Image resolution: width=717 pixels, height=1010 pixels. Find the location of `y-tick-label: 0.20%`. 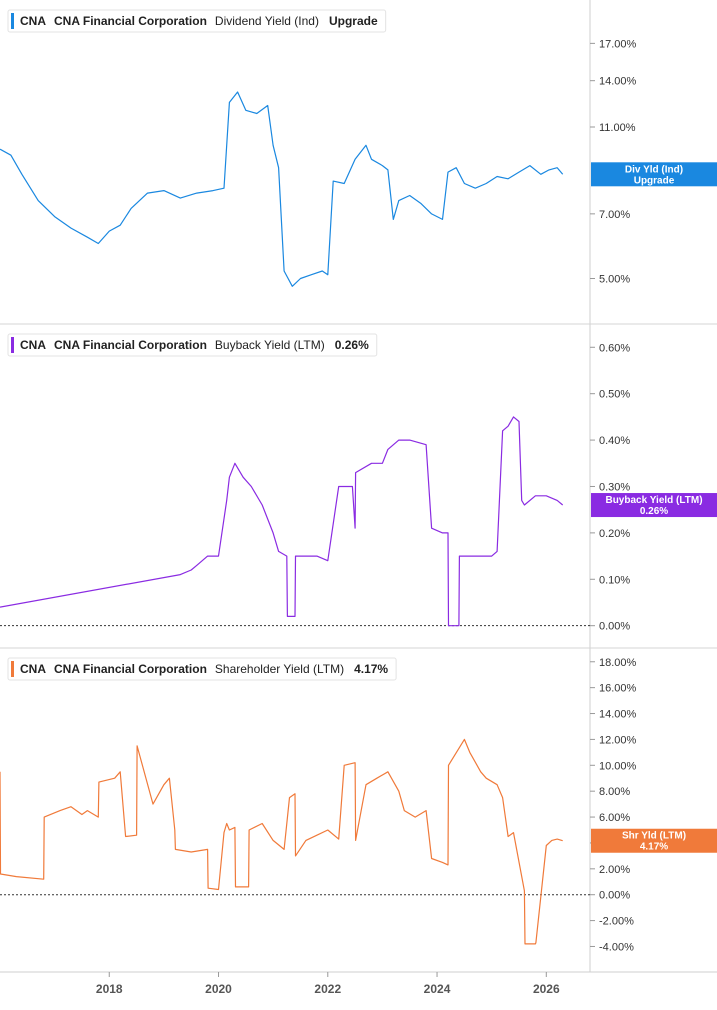

y-tick-label: 0.20% is located at coordinates (614, 534).